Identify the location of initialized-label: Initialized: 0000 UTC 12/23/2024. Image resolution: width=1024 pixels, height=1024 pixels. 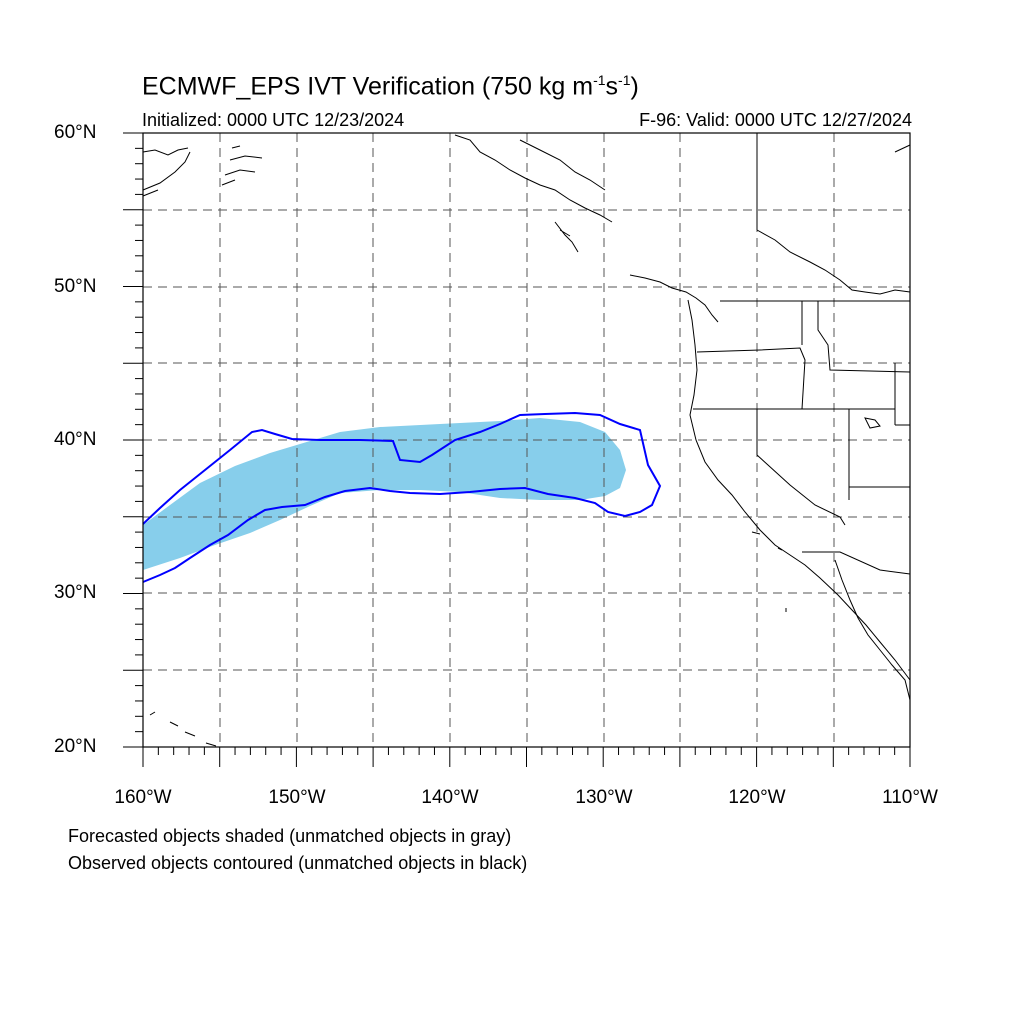
(273, 120).